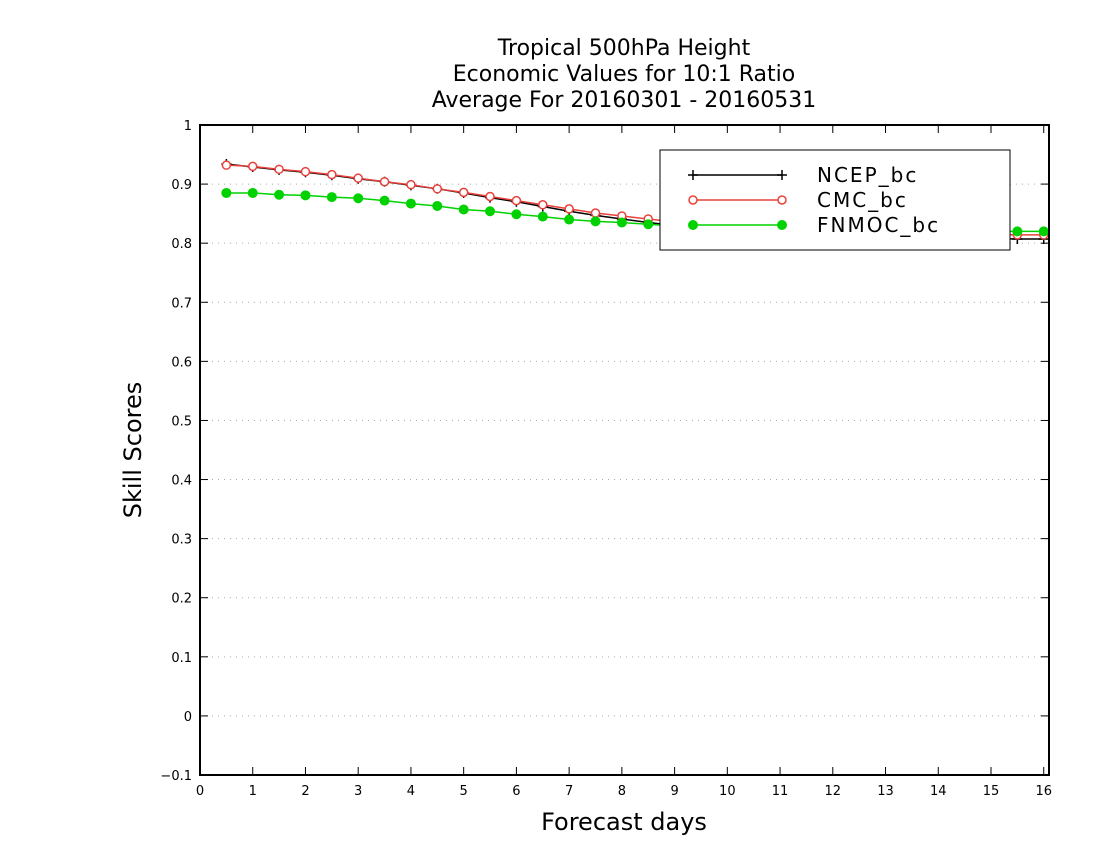  Describe the element at coordinates (181, 540) in the screenshot. I see `y-tick-label: 0.3` at that location.